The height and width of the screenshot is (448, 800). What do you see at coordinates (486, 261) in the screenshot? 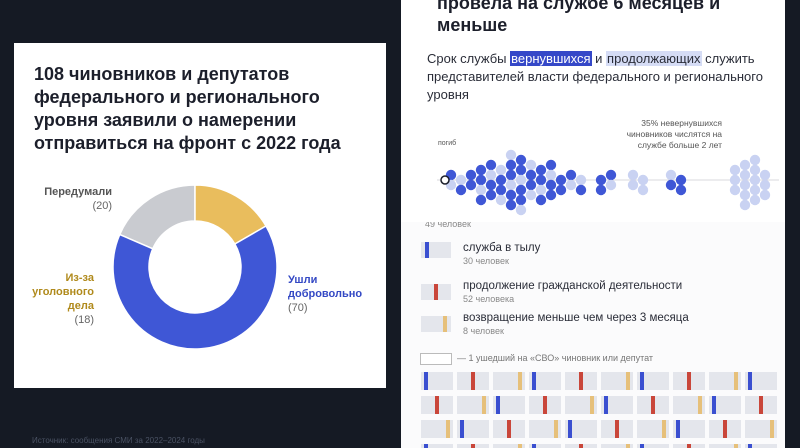
I see `legend-count-rear: 30 человек` at bounding box center [486, 261].